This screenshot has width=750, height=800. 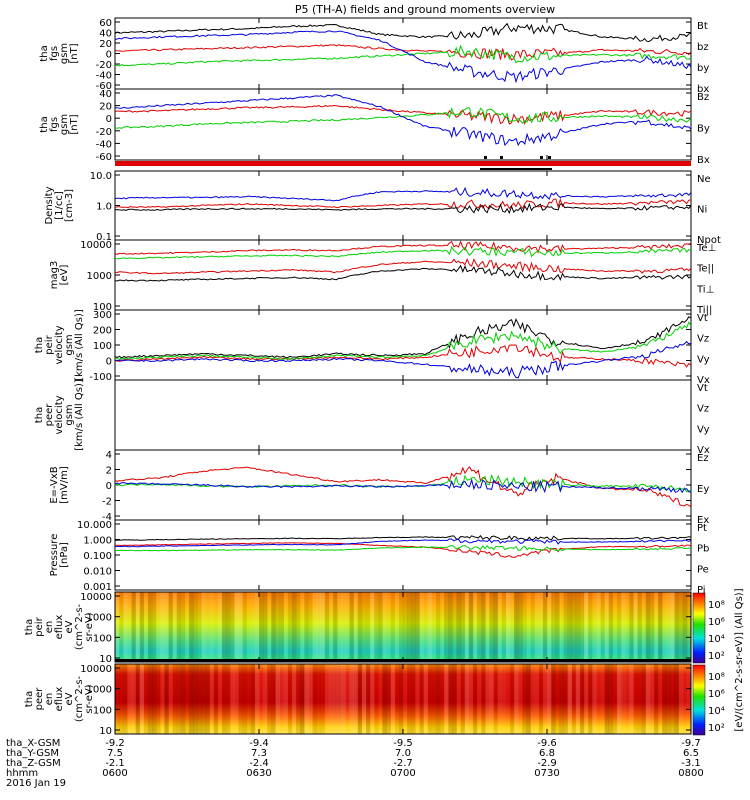 What do you see at coordinates (547, 763) in the screenshot?
I see `x-axis-value: -2.9` at bounding box center [547, 763].